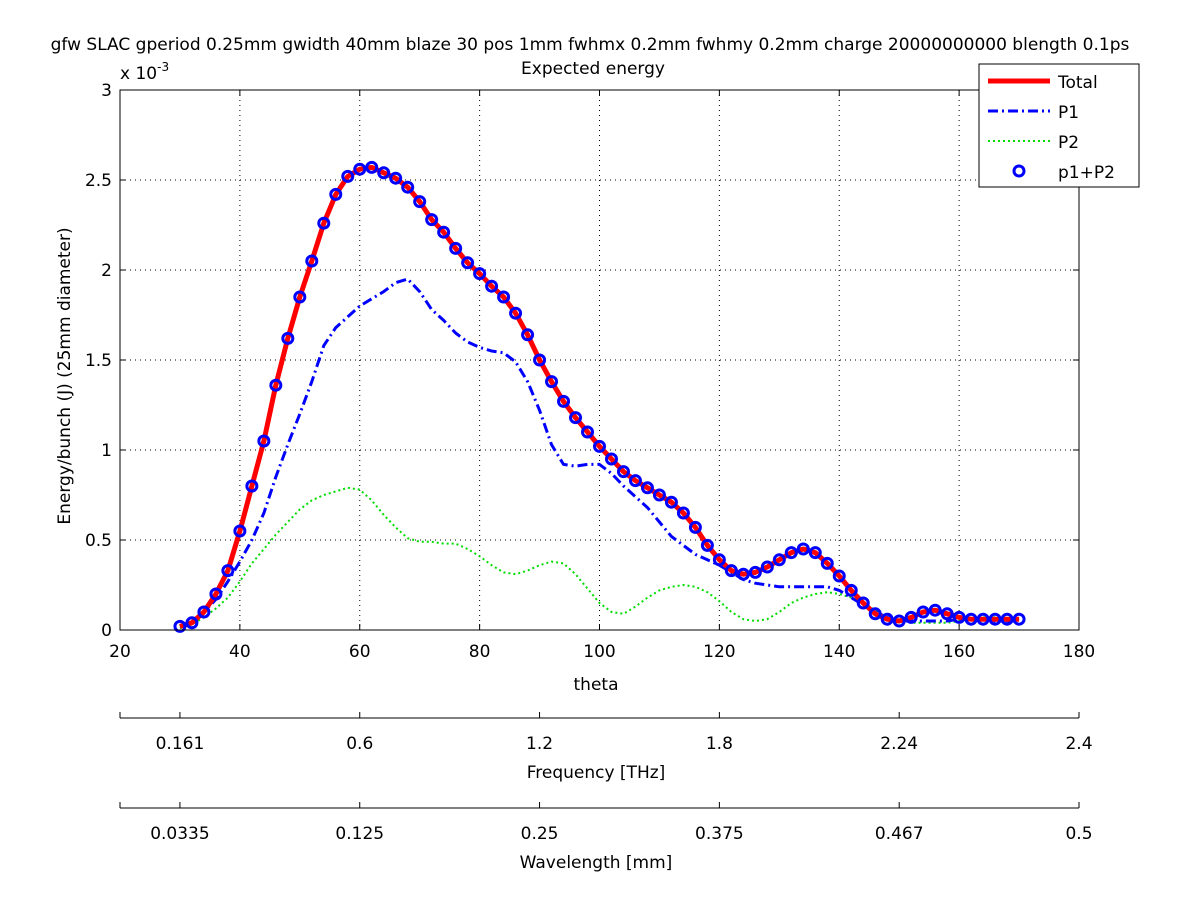 Image resolution: width=1200 pixels, height=901 pixels. What do you see at coordinates (1086, 173) in the screenshot?
I see `legend-label-p1p2: p1+P2` at bounding box center [1086, 173].